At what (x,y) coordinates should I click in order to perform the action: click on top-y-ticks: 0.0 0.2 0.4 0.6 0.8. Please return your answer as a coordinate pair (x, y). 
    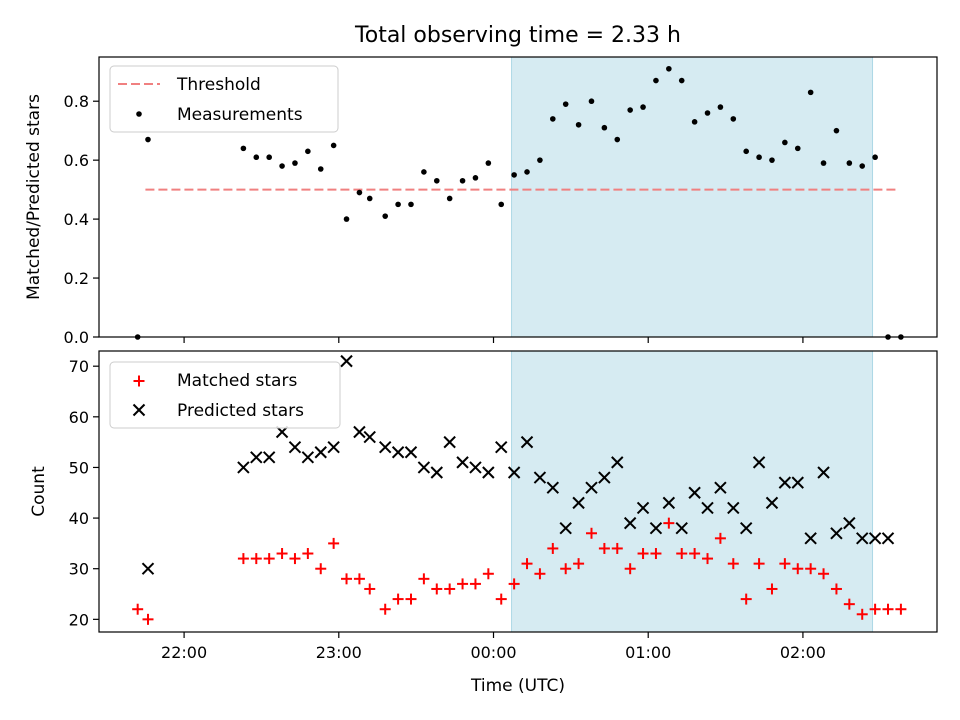
    Looking at the image, I should click on (81, 219).